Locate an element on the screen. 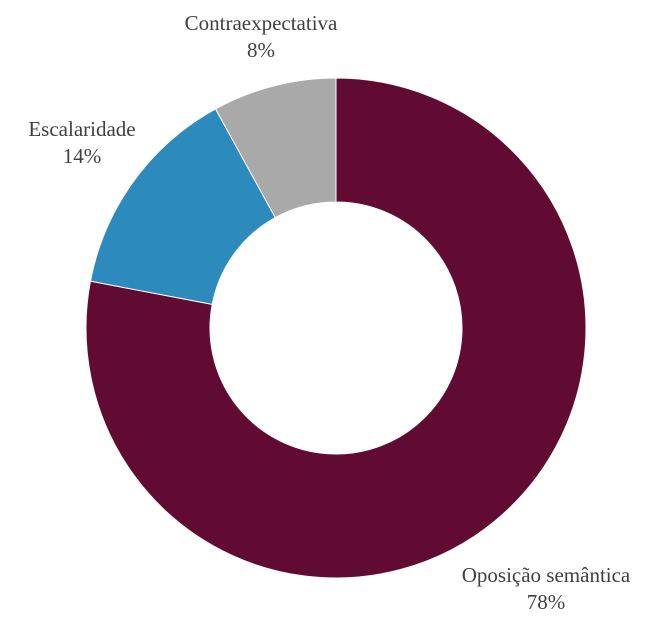 The height and width of the screenshot is (618, 653). label-escalaridade-name: Escalaridade is located at coordinates (82, 129).